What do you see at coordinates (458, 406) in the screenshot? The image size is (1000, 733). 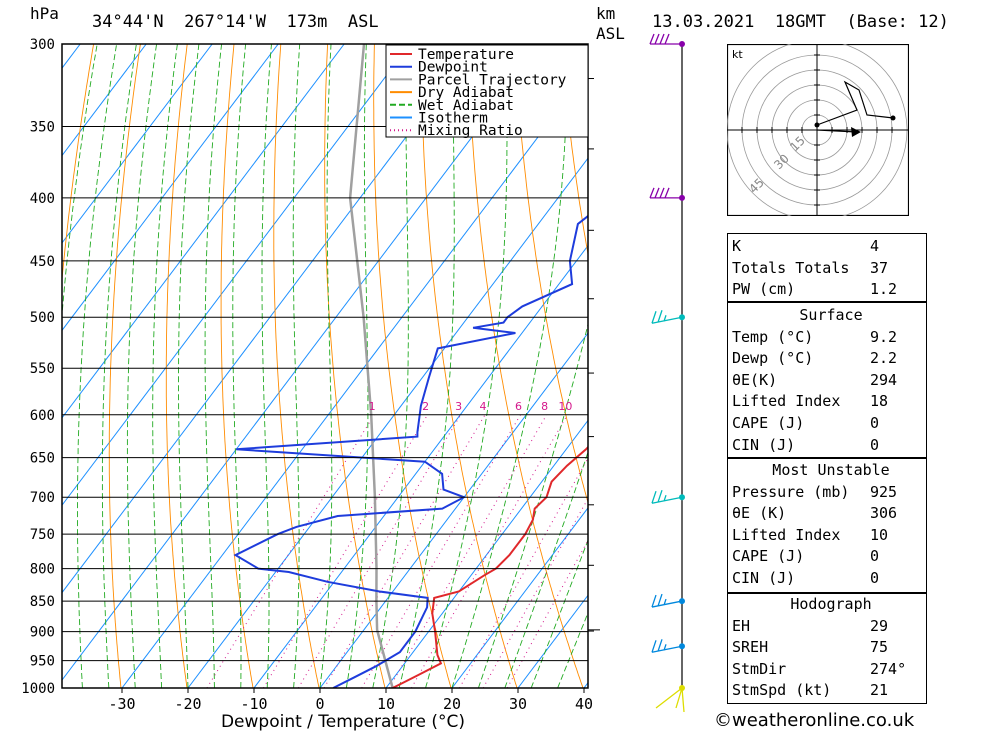 I see `mixing-ratio-label: 3` at bounding box center [458, 406].